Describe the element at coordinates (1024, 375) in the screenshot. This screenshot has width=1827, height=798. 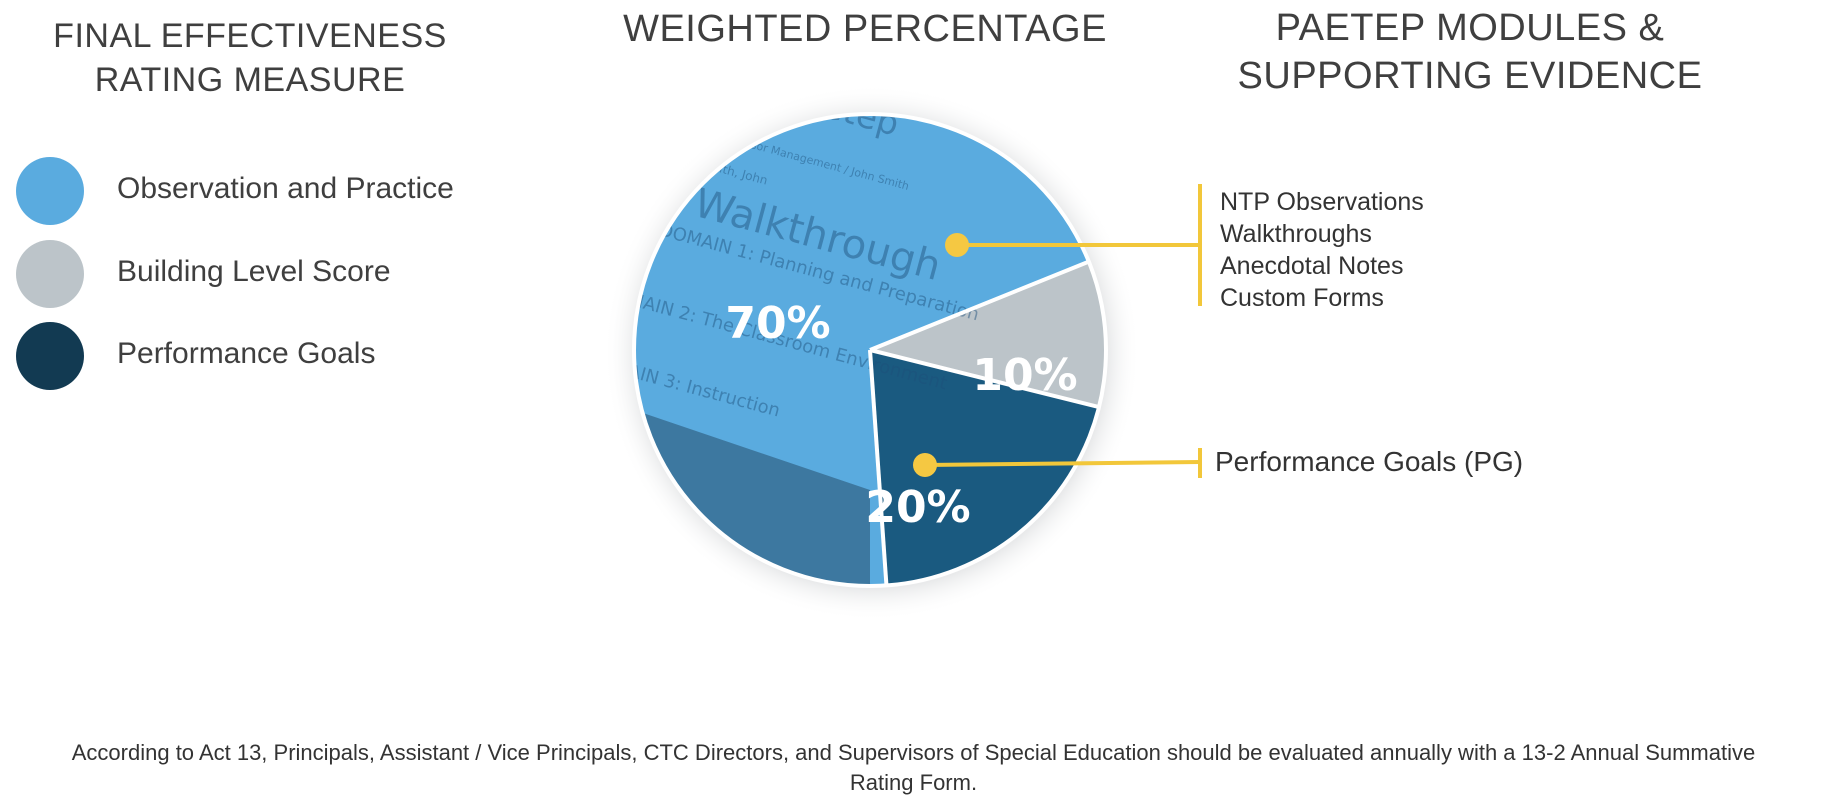
I see `pie-label-building: 10%` at that location.